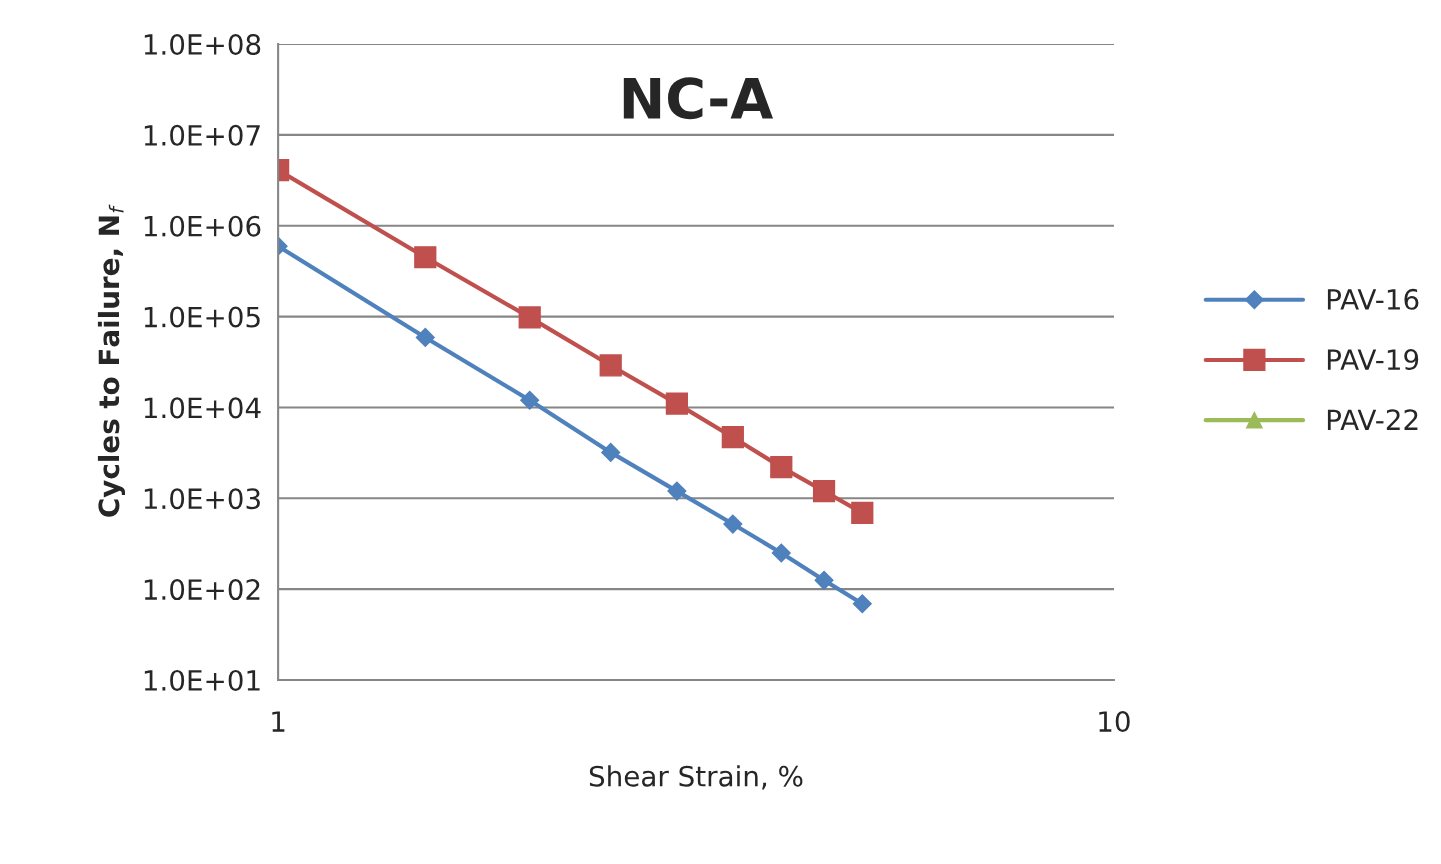 The height and width of the screenshot is (864, 1441). I want to click on y-tick-label: 1.0E+02, so click(202, 590).